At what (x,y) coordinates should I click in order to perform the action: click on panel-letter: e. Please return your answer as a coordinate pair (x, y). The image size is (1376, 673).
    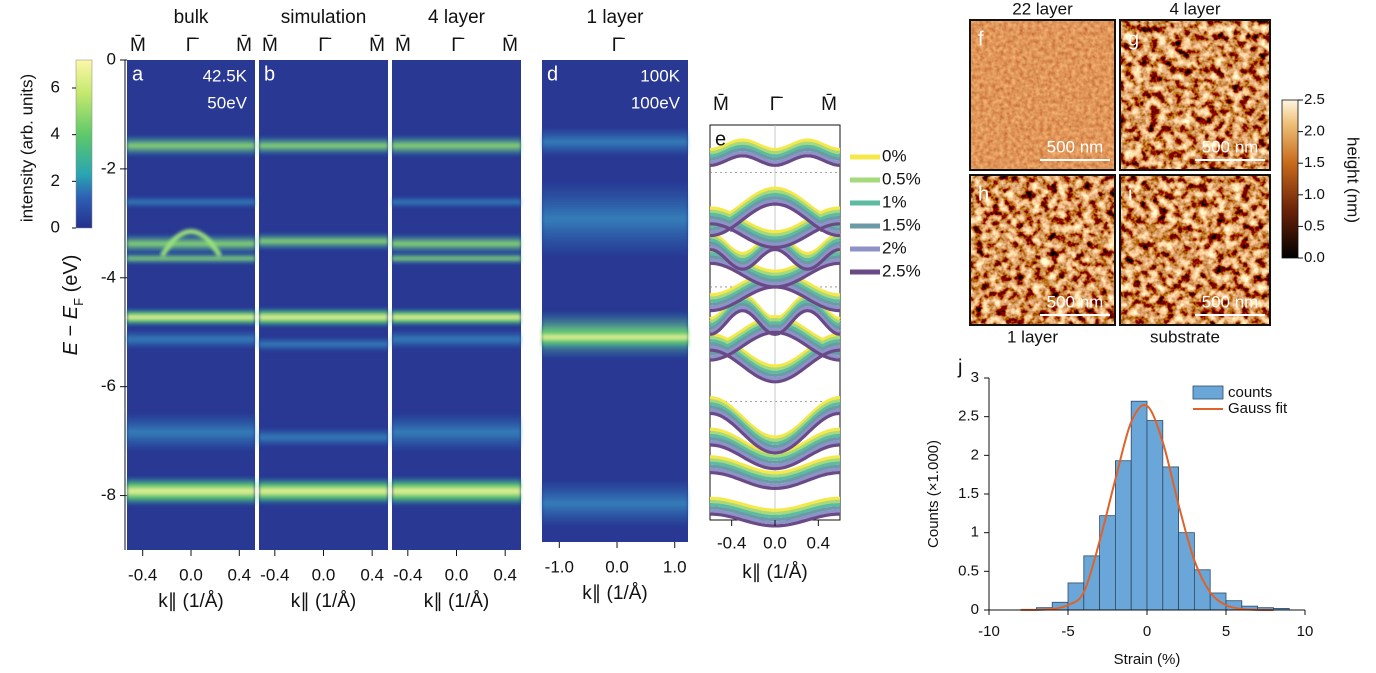
    Looking at the image, I should click on (720, 139).